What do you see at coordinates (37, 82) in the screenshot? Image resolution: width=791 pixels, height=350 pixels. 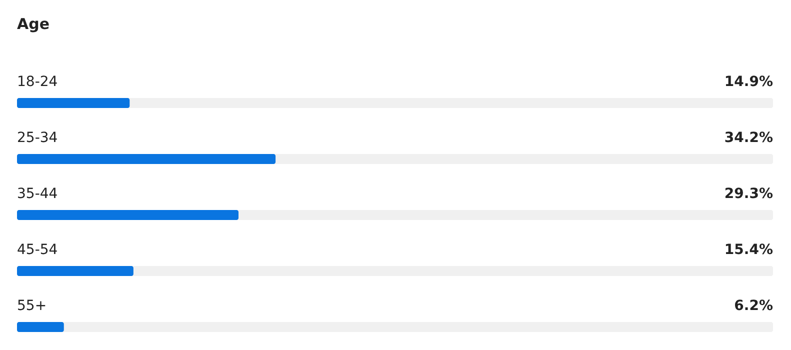 I see `y-tick-label: 18-24` at bounding box center [37, 82].